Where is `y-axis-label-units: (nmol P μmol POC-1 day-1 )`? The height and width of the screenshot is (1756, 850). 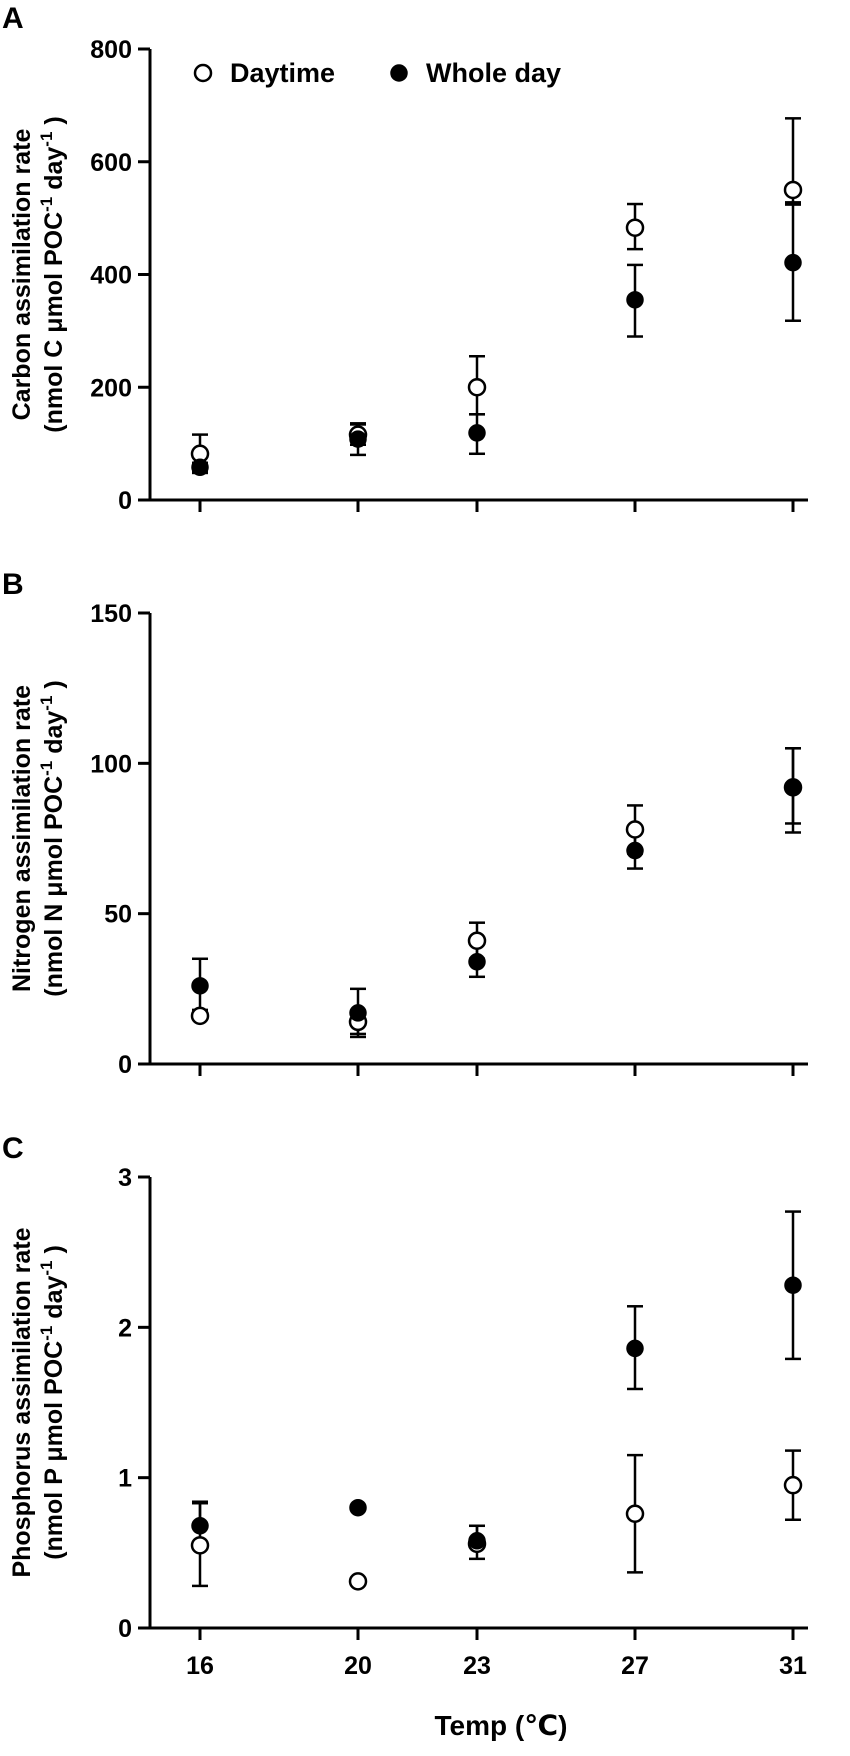
y-axis-label-units: (nmol P μmol POC-1 day-1 ) is located at coordinates (52, 1402).